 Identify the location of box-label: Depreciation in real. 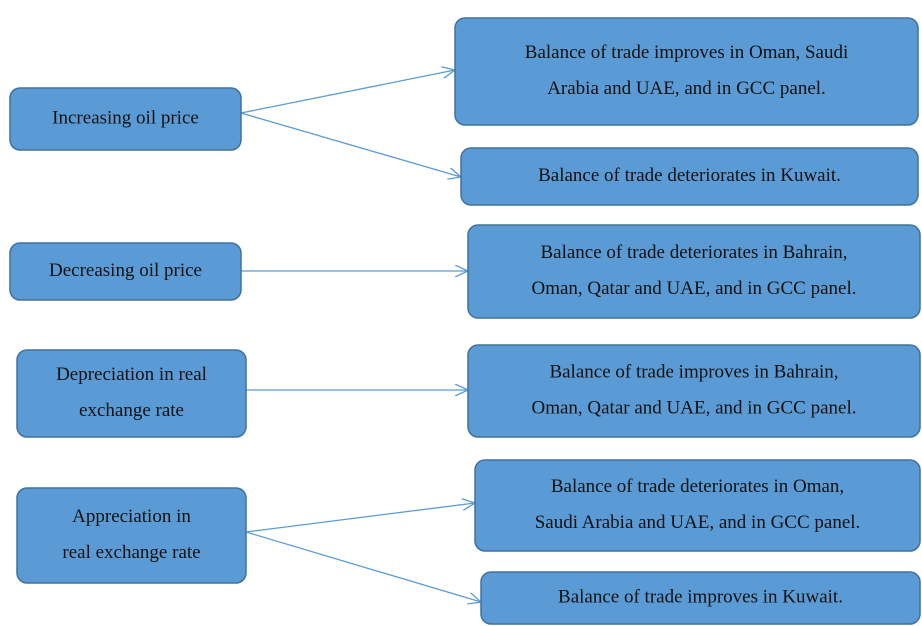
(131, 374).